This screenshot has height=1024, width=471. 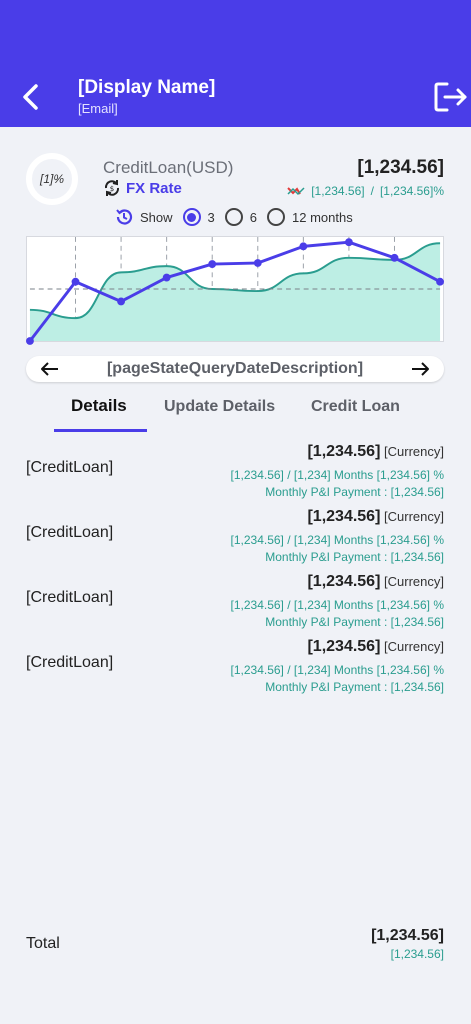 What do you see at coordinates (211, 217) in the screenshot?
I see `range-option-3: 3` at bounding box center [211, 217].